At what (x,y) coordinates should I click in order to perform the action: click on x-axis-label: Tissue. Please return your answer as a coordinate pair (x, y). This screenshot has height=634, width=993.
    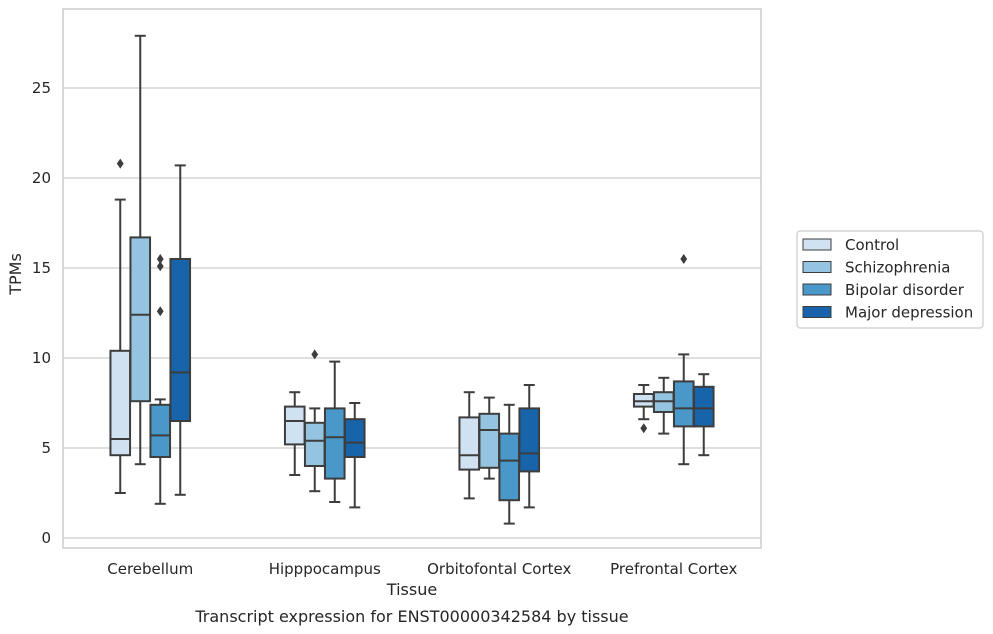
    Looking at the image, I should click on (411, 589).